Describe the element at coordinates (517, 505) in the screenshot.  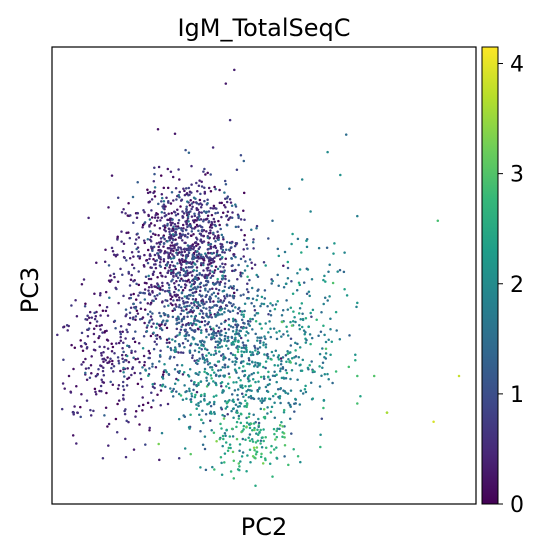
I see `colorbar-tick-label: 0` at that location.